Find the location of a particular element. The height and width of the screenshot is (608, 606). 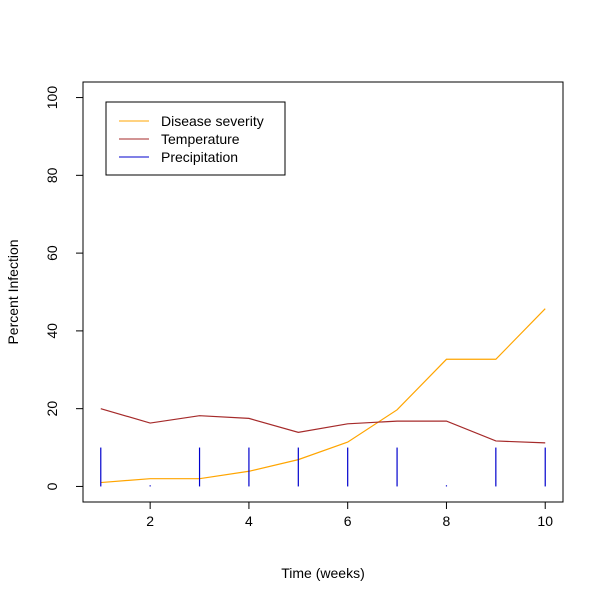

x-tick-label: 6 is located at coordinates (348, 521).